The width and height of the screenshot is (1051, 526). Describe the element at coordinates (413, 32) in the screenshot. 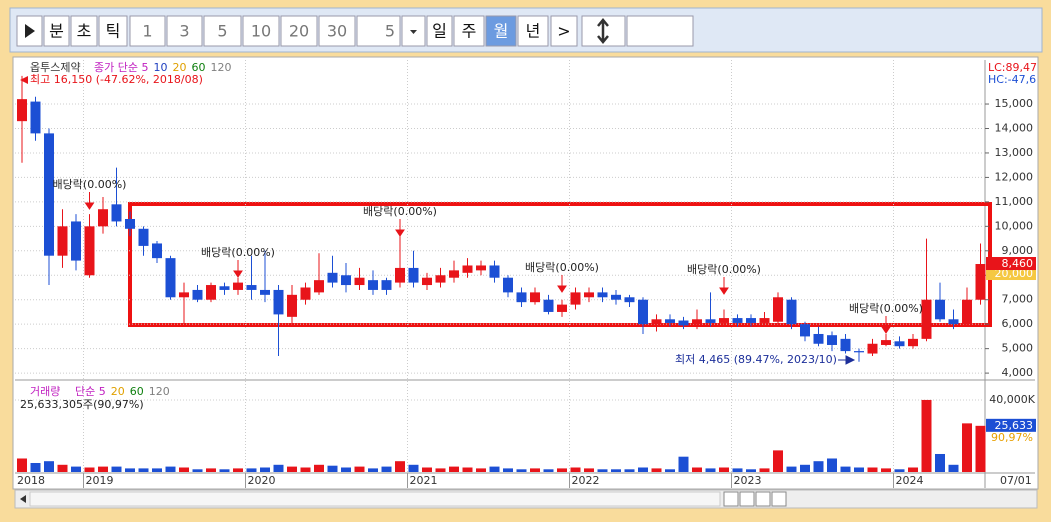

I see `dropdown-icon` at that location.